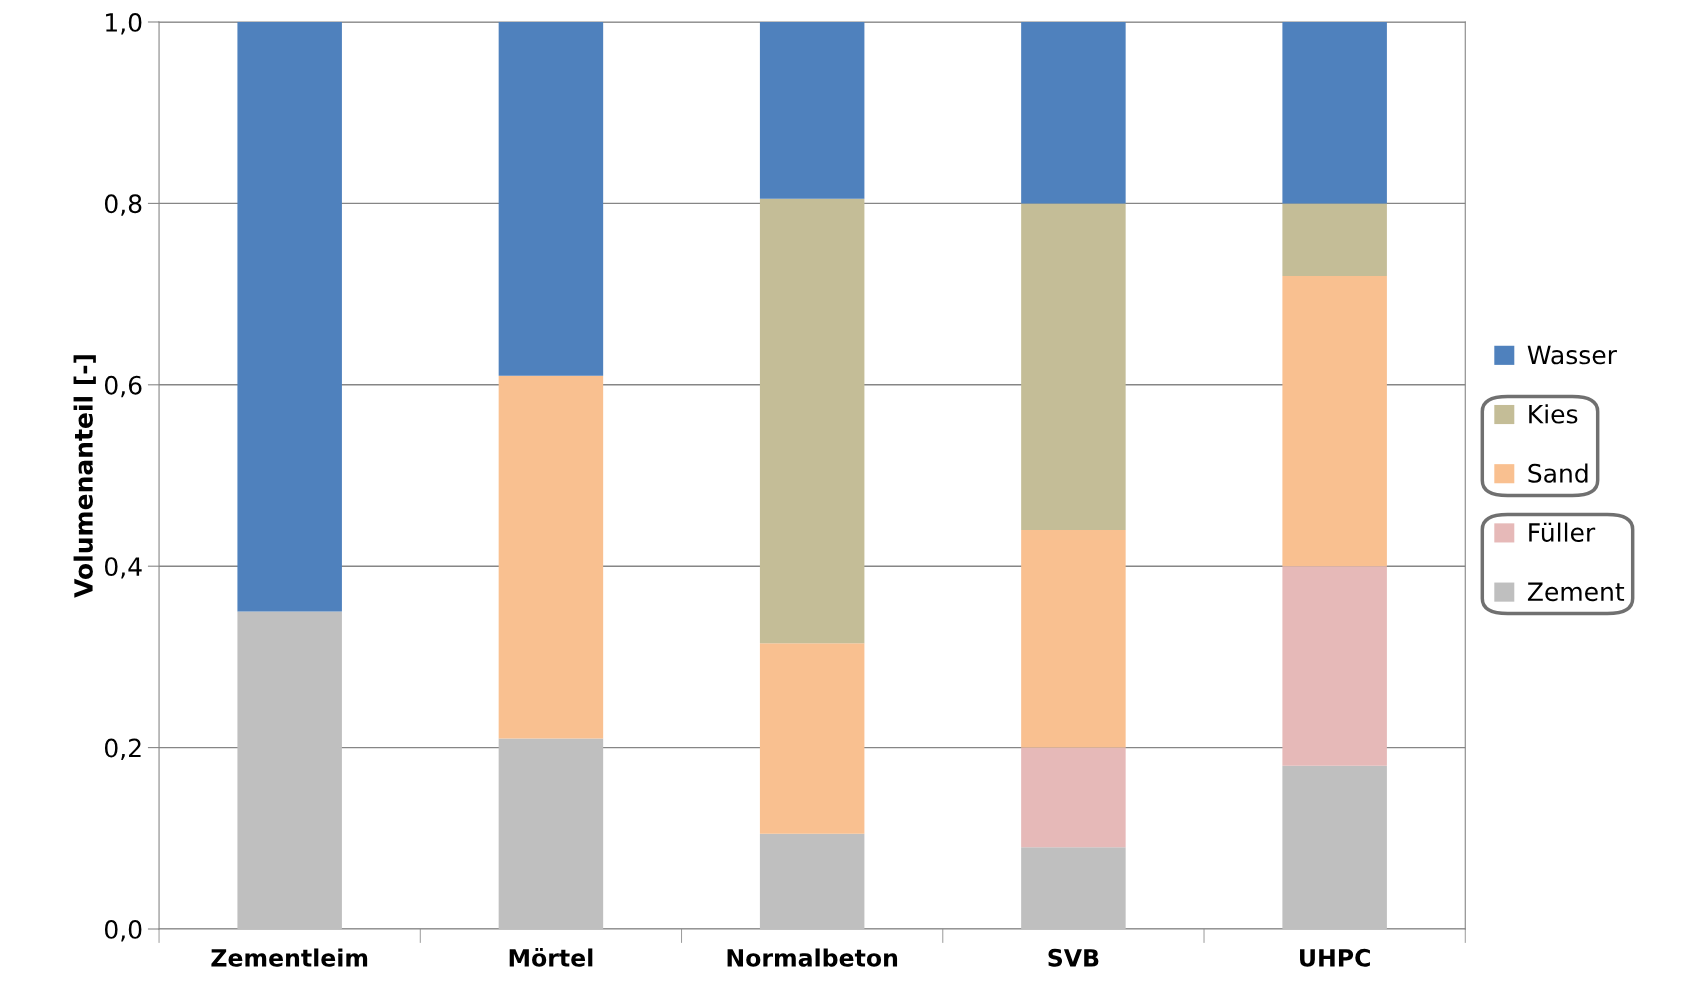 The height and width of the screenshot is (1000, 1692). Describe the element at coordinates (1553, 414) in the screenshot. I see `legend-label: Kies` at that location.